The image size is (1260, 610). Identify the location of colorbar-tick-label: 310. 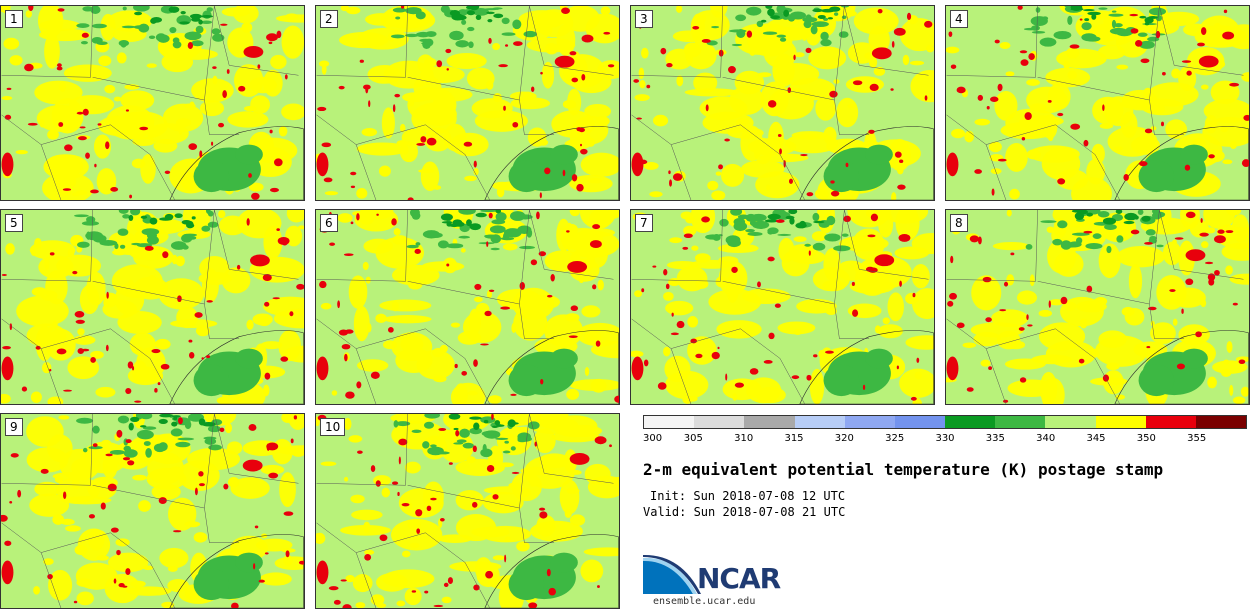
(744, 438).